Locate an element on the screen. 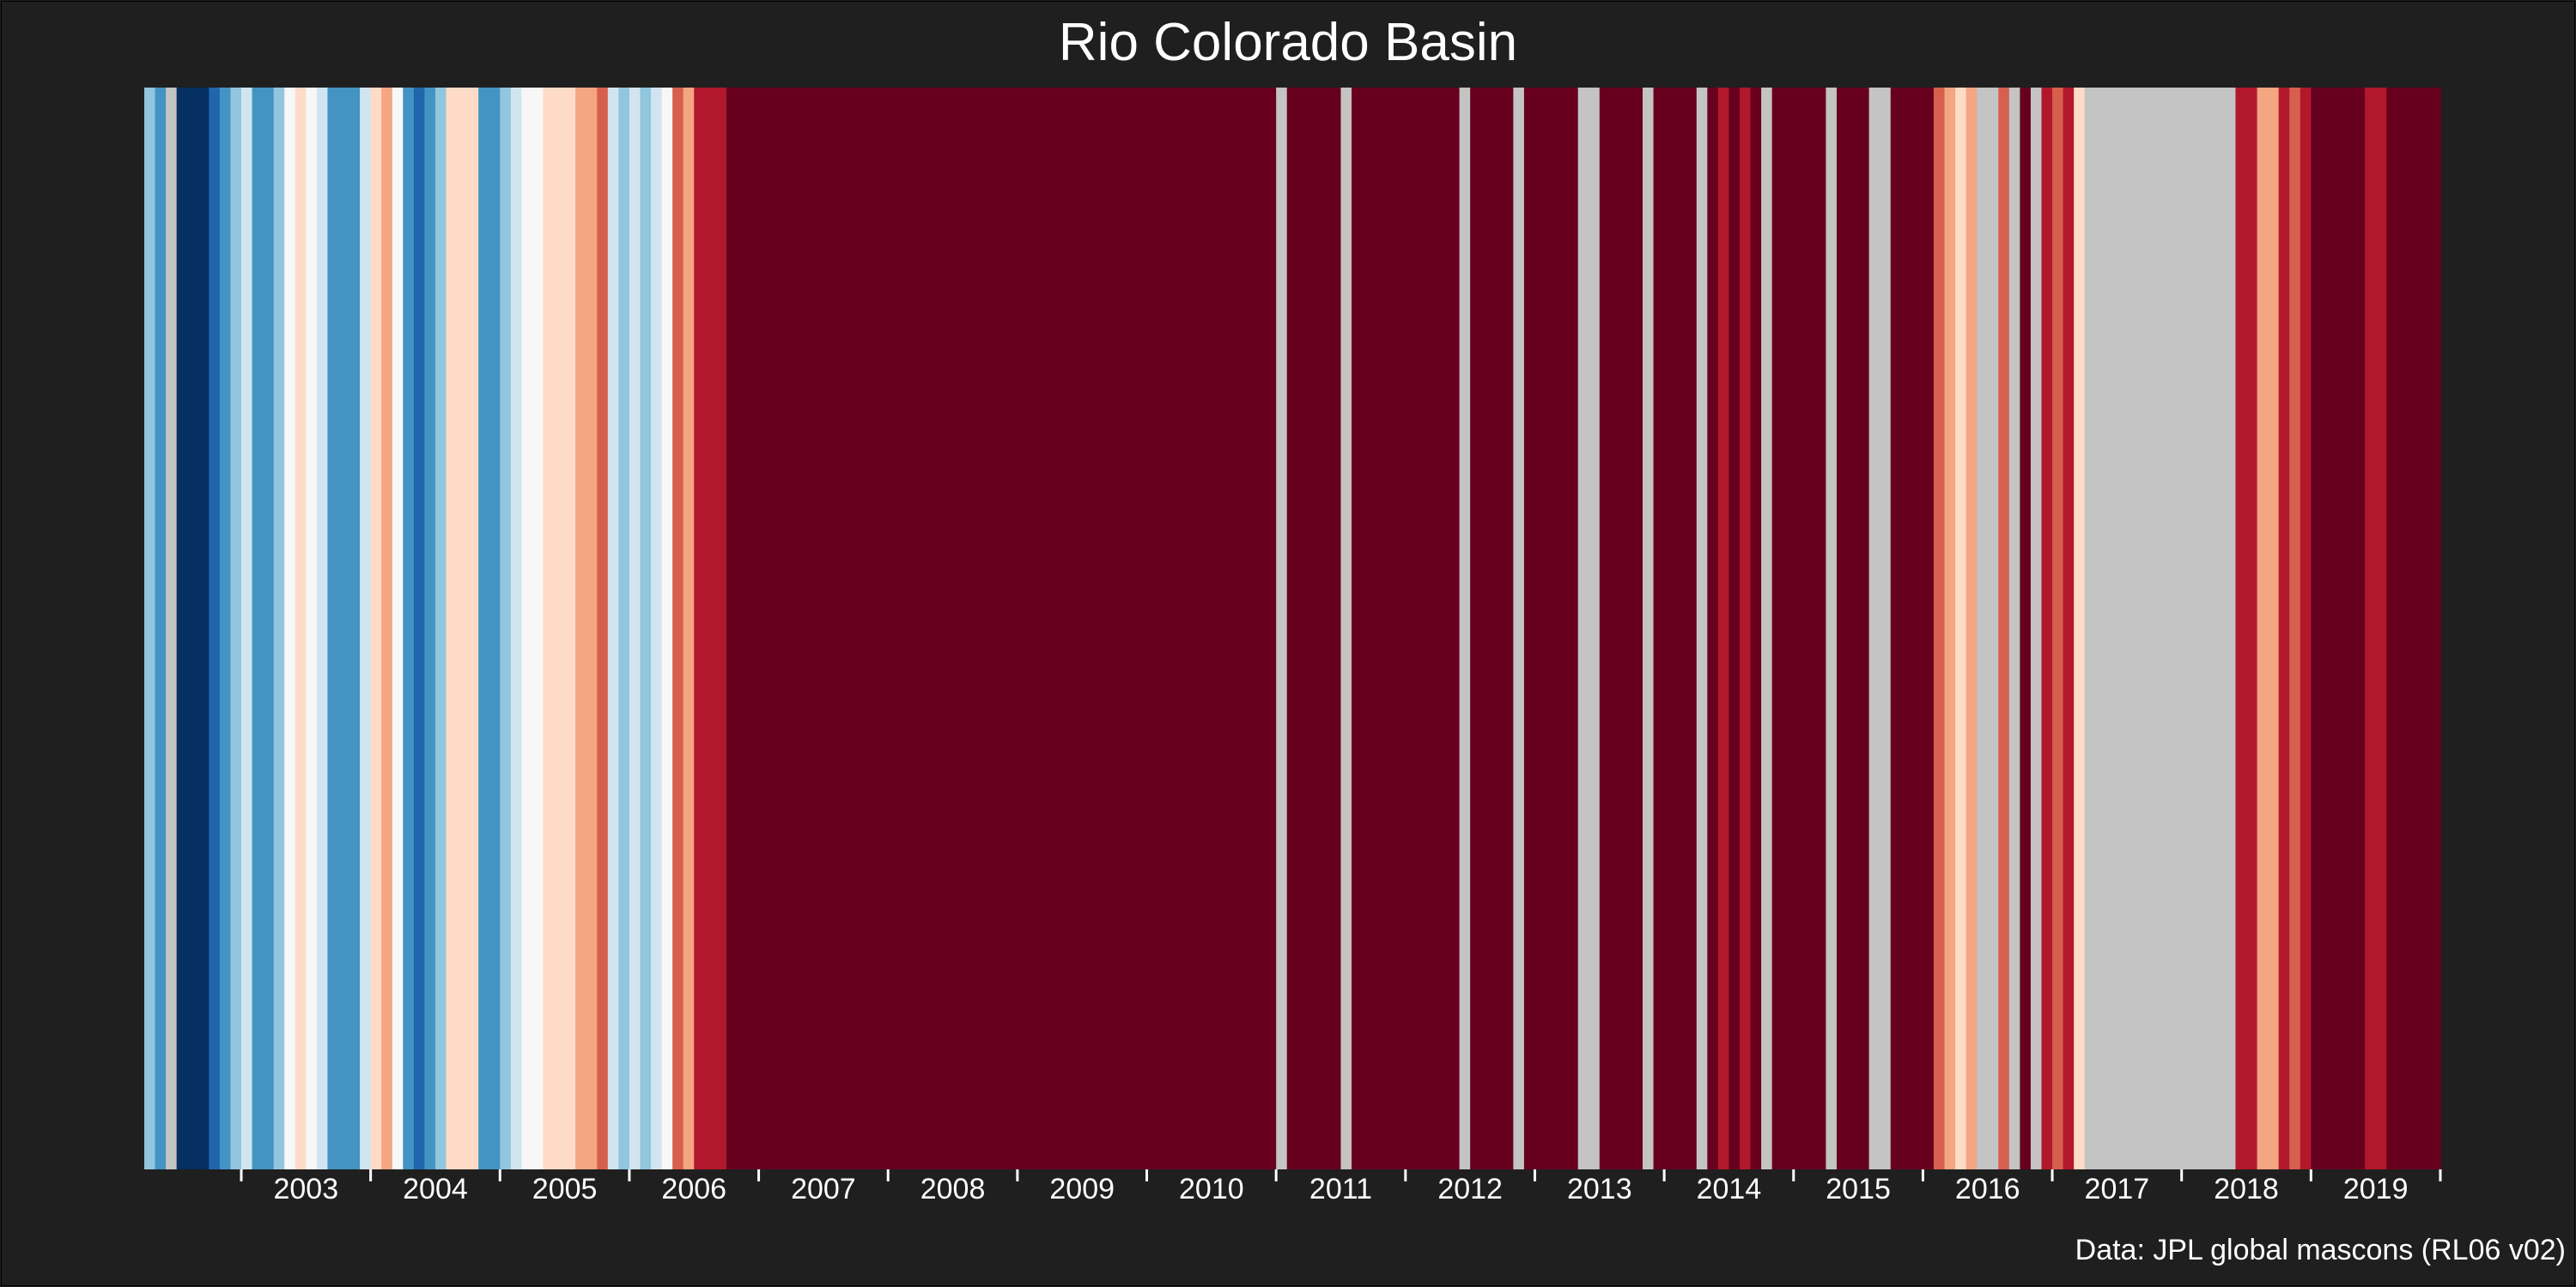 The height and width of the screenshot is (1287, 2576). x-tick-label-2013: 2013 is located at coordinates (1599, 1189).